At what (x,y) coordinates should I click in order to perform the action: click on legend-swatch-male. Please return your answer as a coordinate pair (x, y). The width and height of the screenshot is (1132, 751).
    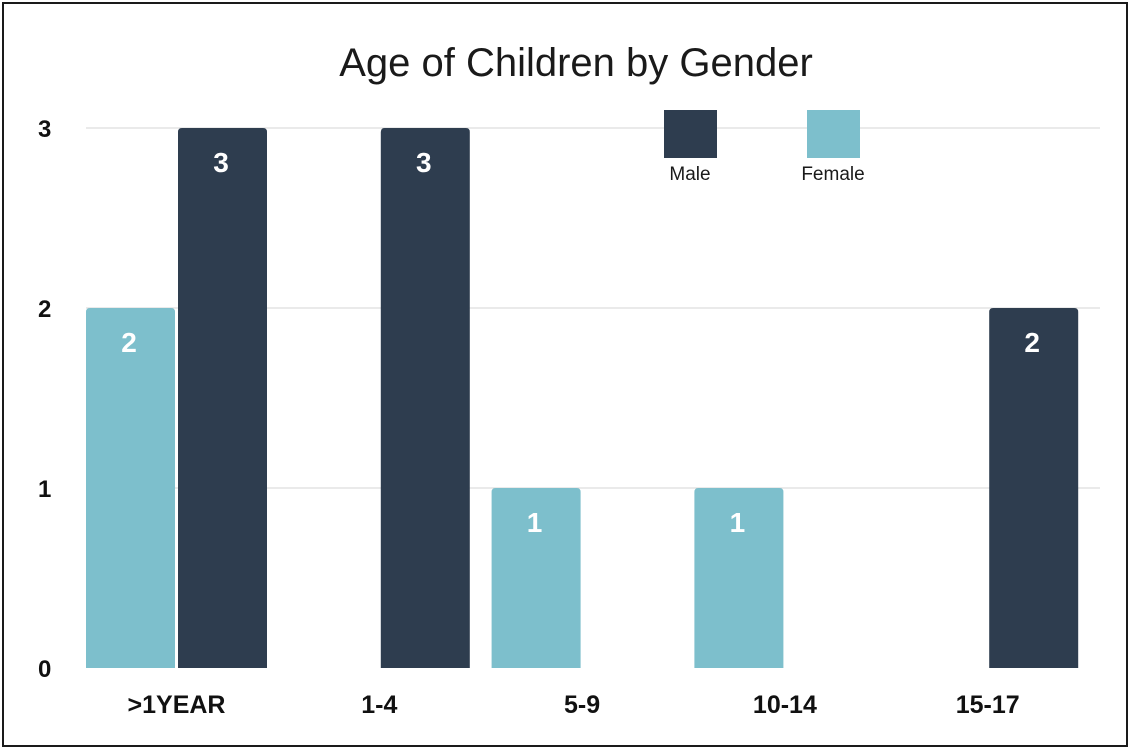
    Looking at the image, I should click on (690, 134).